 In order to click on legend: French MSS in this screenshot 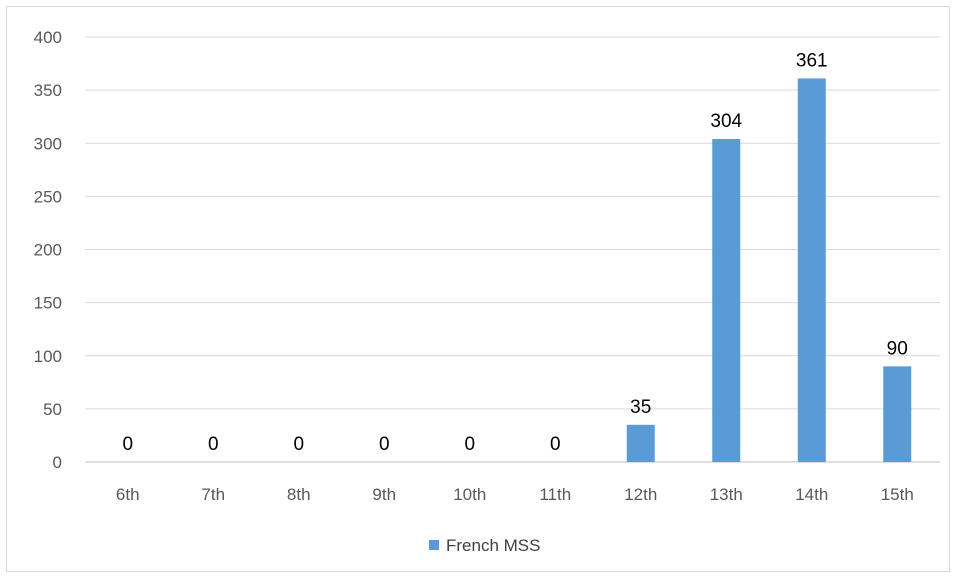, I will do `click(484, 545)`.